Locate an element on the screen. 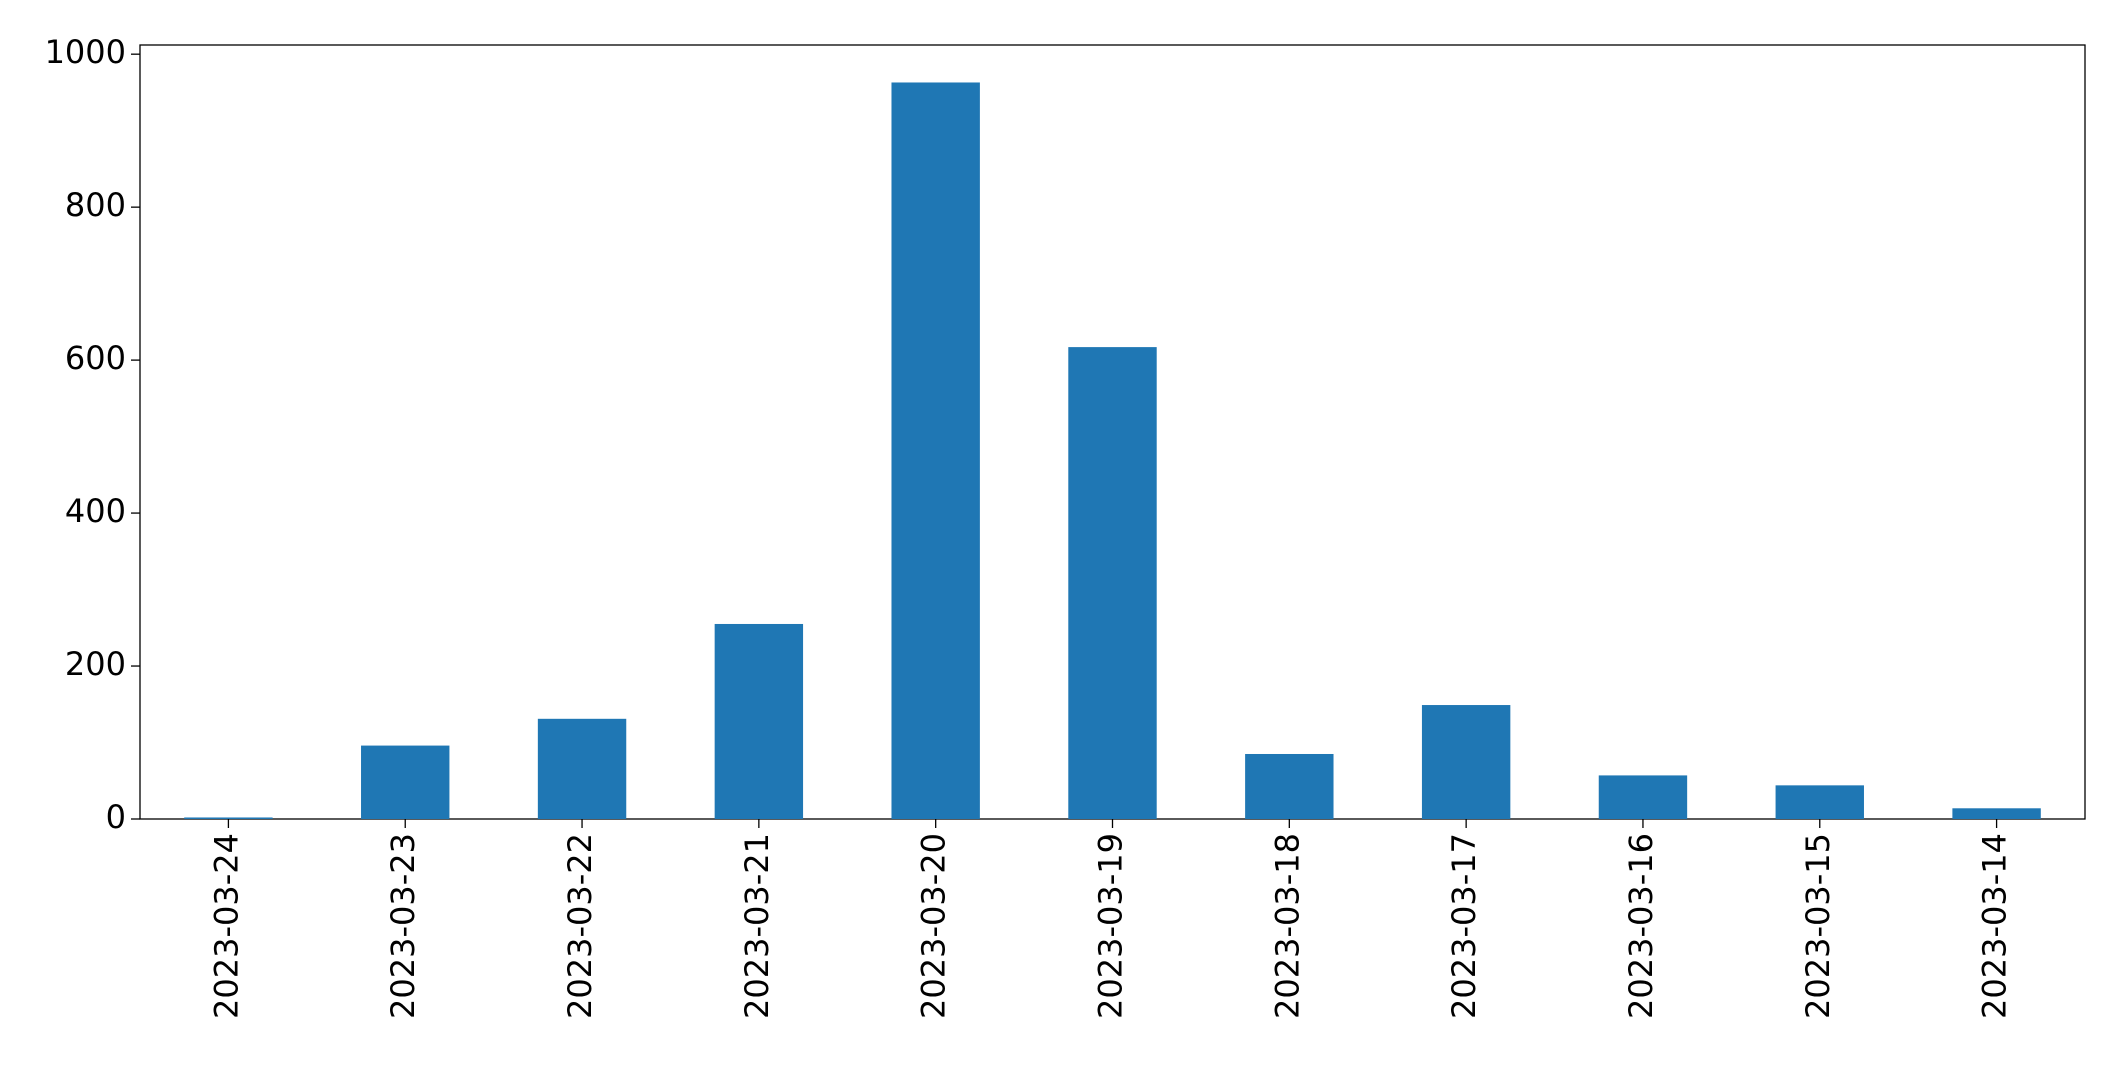 The image size is (2115, 1067). x-tick-label: 2023-03-19 is located at coordinates (1111, 926).